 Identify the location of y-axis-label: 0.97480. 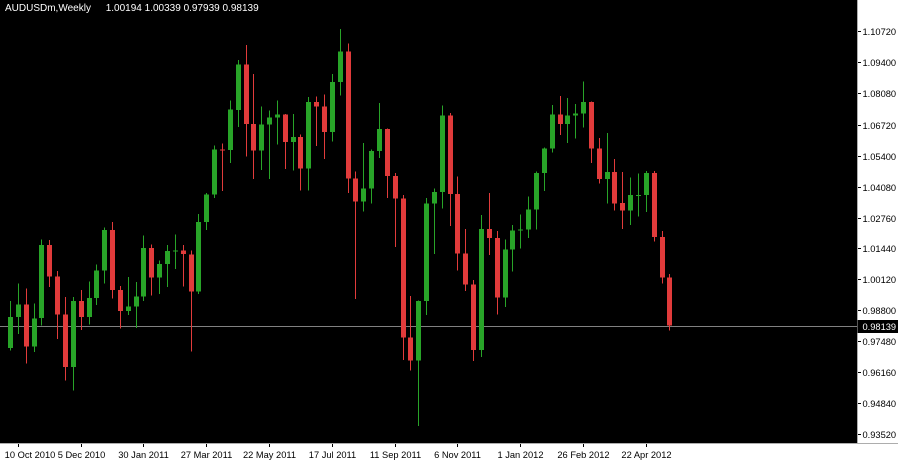
(880, 342).